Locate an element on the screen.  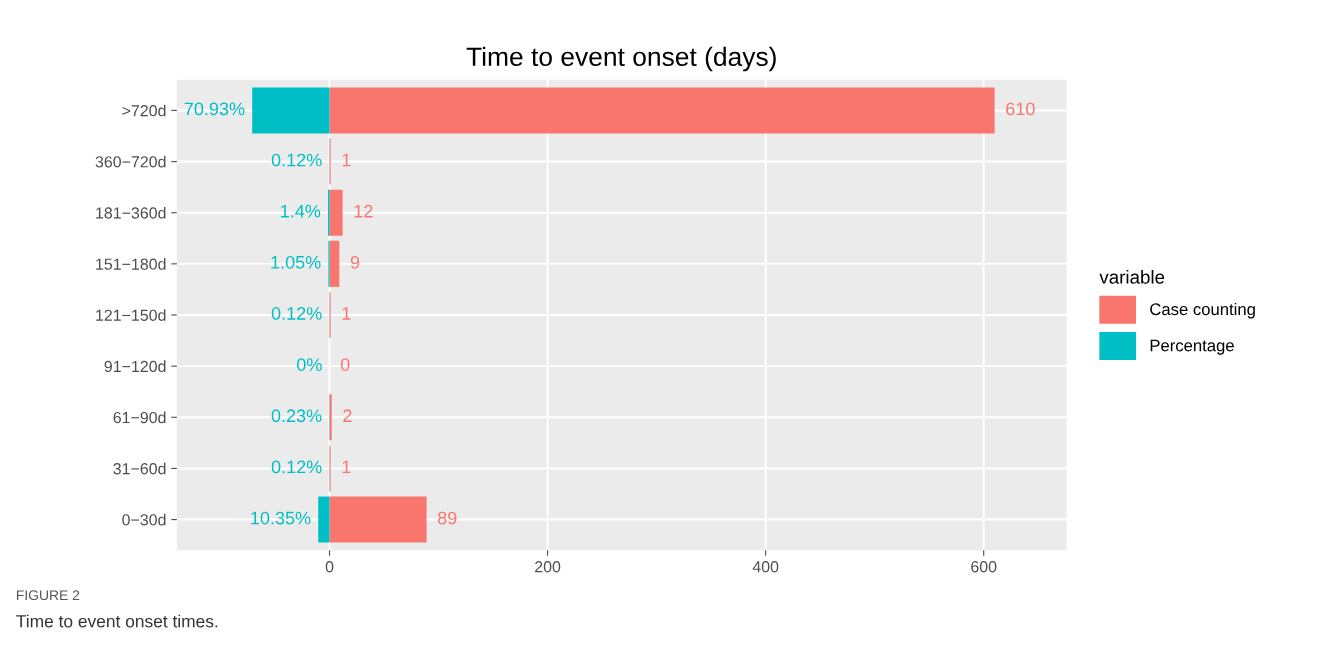
y-tick-label: >720d is located at coordinates (144, 110).